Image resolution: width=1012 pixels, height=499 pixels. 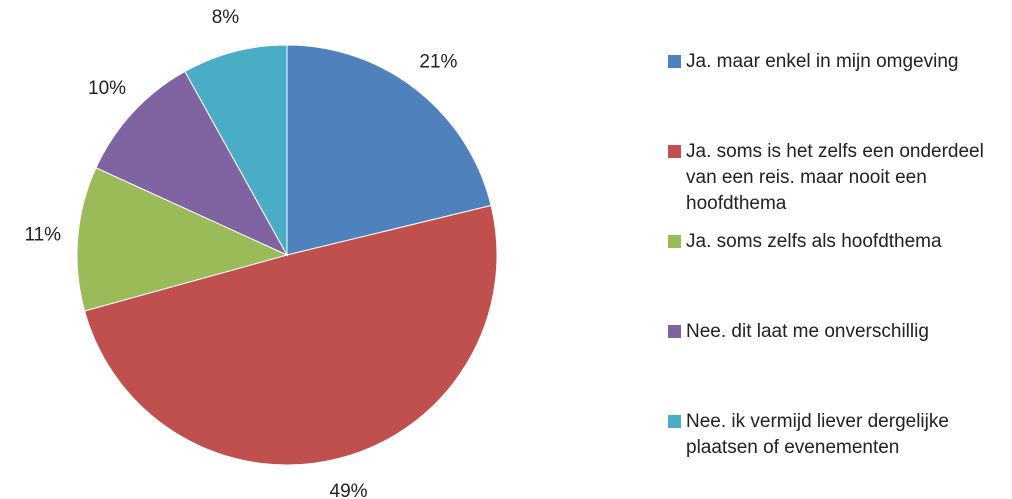 What do you see at coordinates (807, 331) in the screenshot?
I see `legend-label: Nee. dit laat me onverschillig` at bounding box center [807, 331].